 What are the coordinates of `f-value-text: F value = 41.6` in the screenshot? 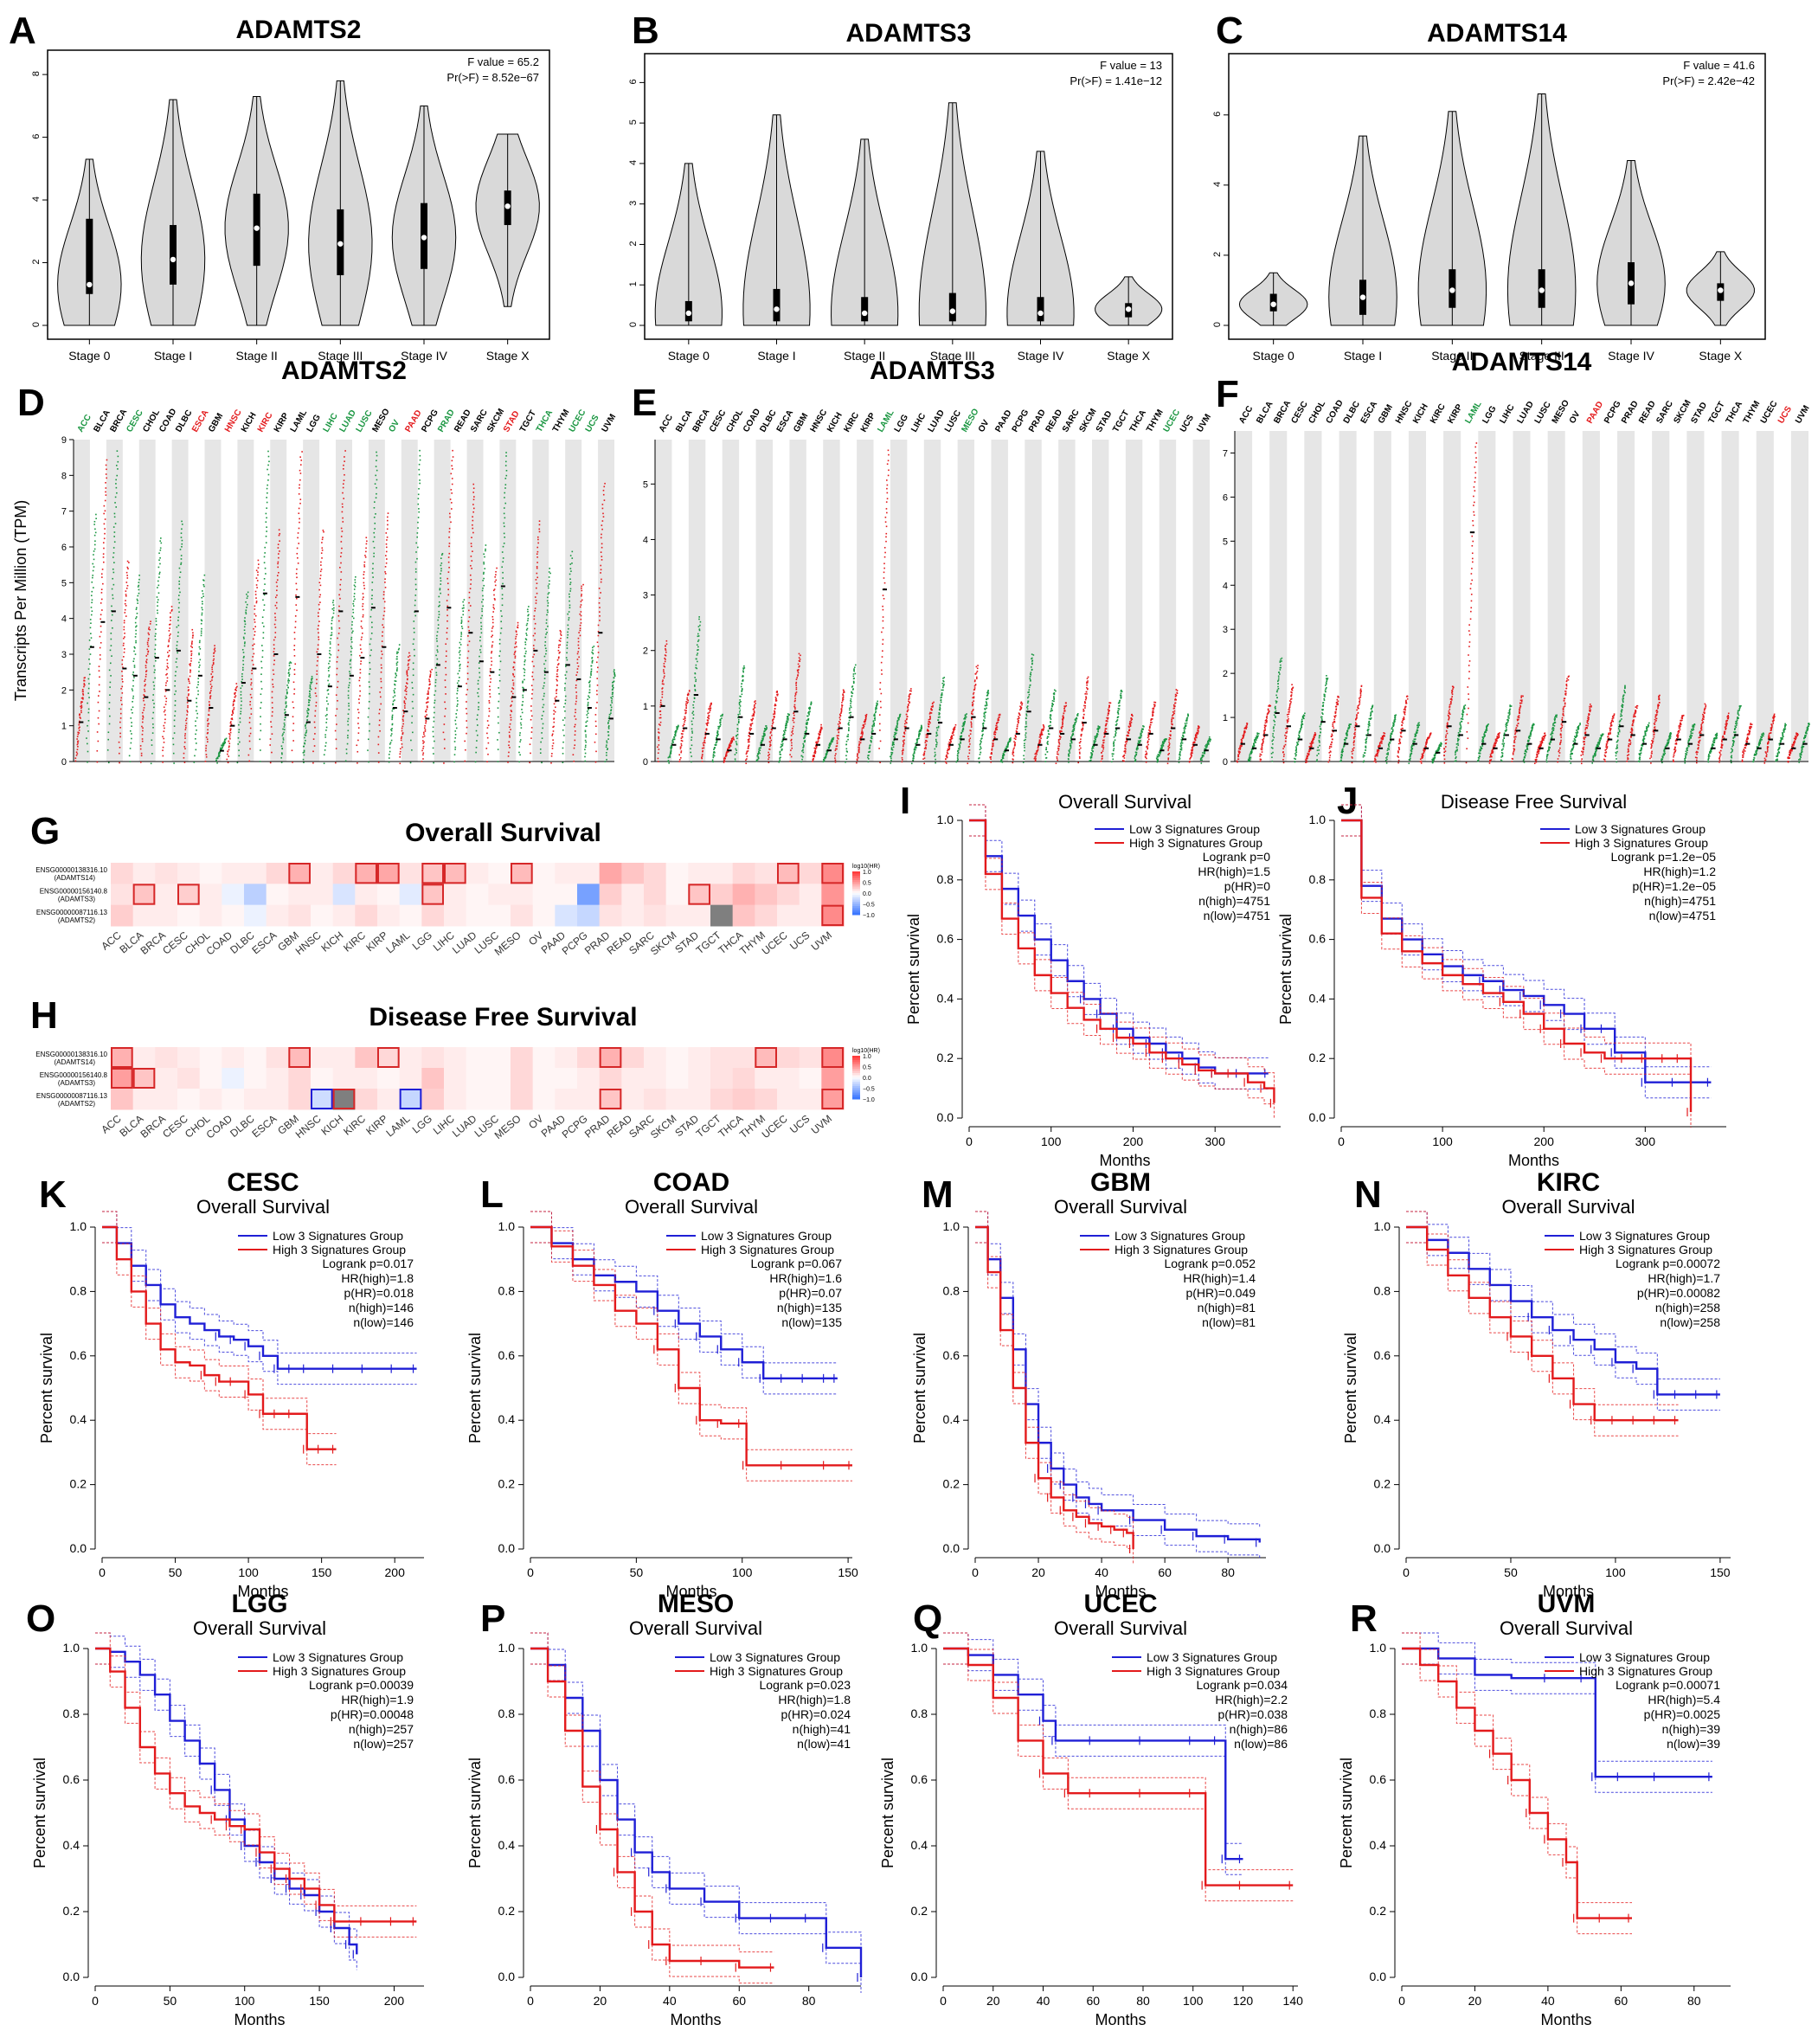 It's located at (1719, 65).